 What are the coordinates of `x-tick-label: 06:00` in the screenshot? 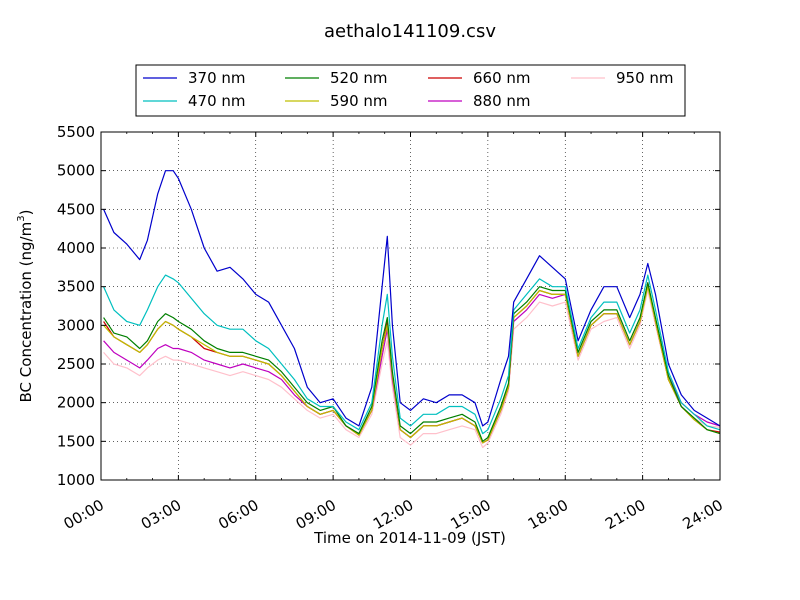 It's located at (238, 514).